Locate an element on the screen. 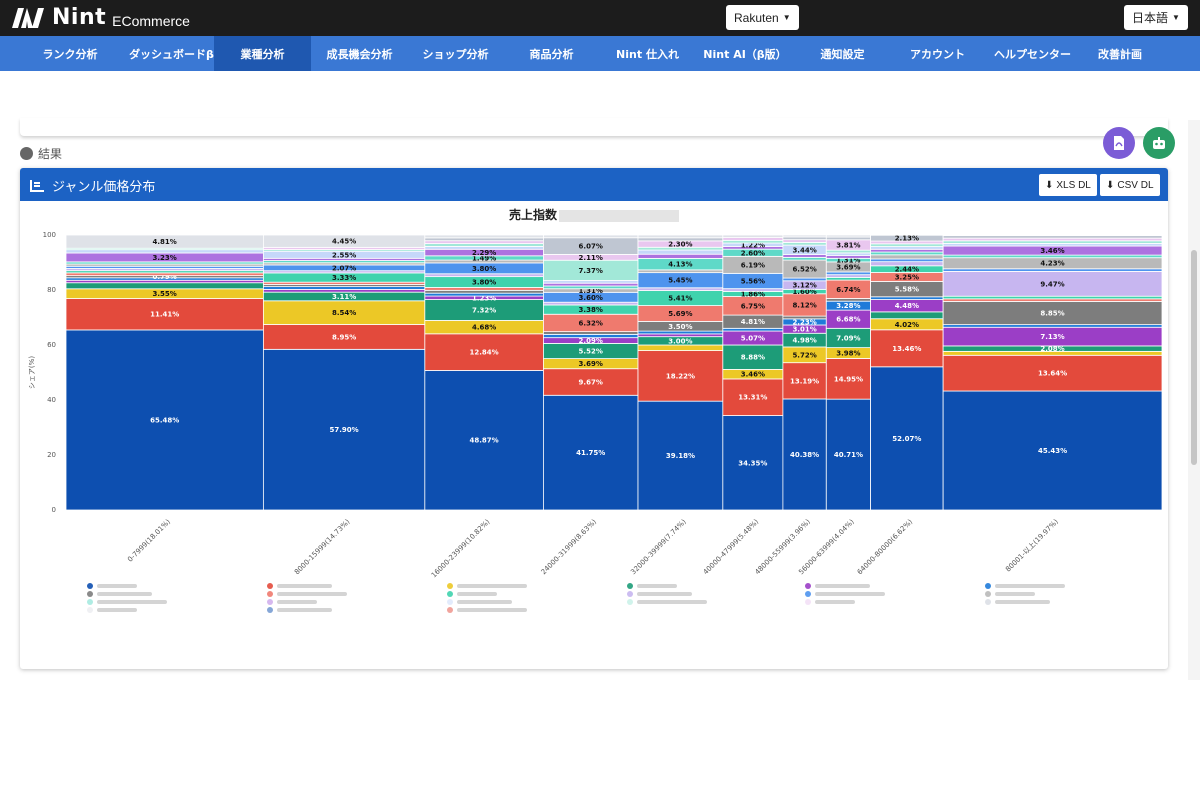  marketplace-dropdown: Rakuten ▼ is located at coordinates (762, 17).